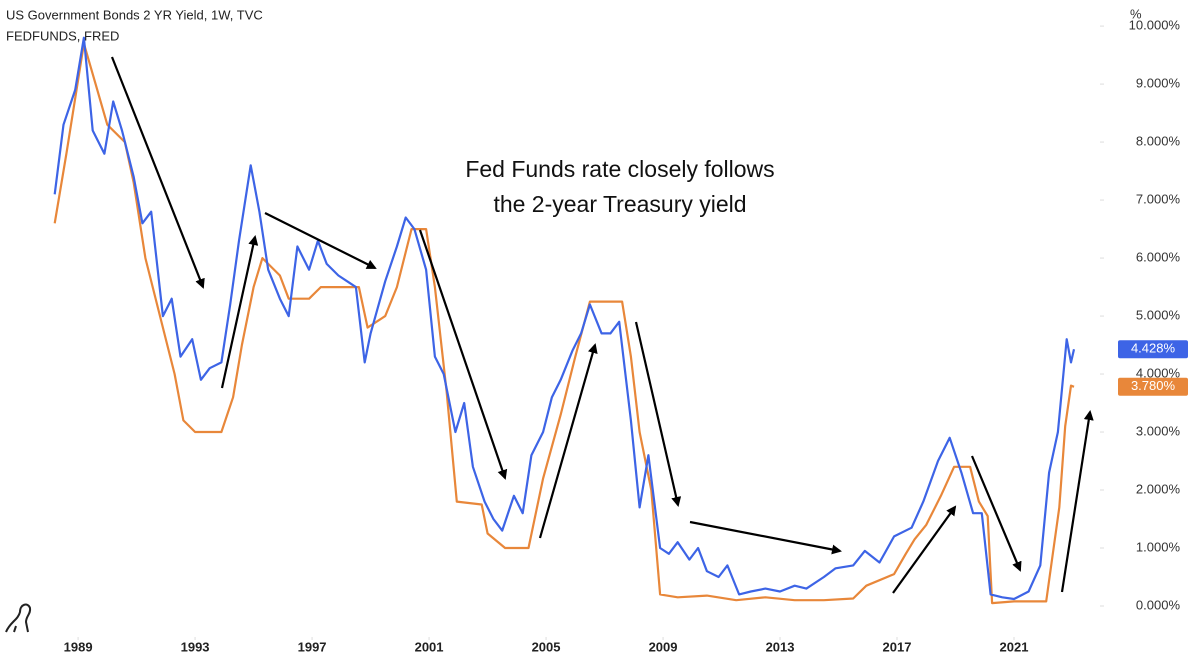 This screenshot has height=662, width=1200. What do you see at coordinates (1158, 314) in the screenshot?
I see `y-tick-label: 5.000%` at bounding box center [1158, 314].